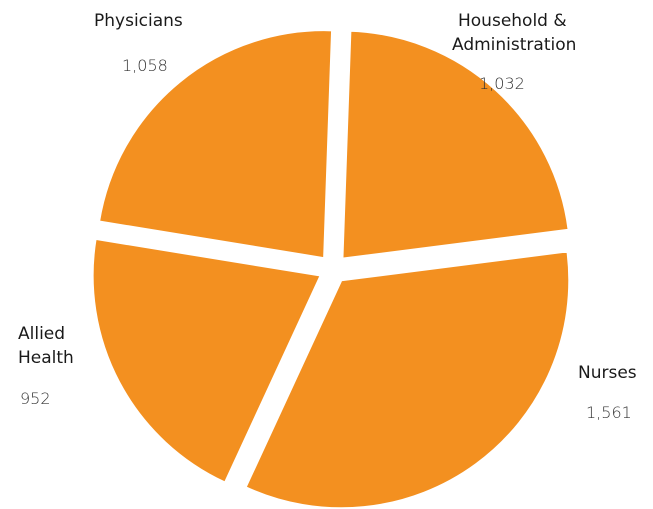 Image resolution: width=653 pixels, height=509 pixels. Describe the element at coordinates (502, 83) in the screenshot. I see `value-household: 1,032` at that location.